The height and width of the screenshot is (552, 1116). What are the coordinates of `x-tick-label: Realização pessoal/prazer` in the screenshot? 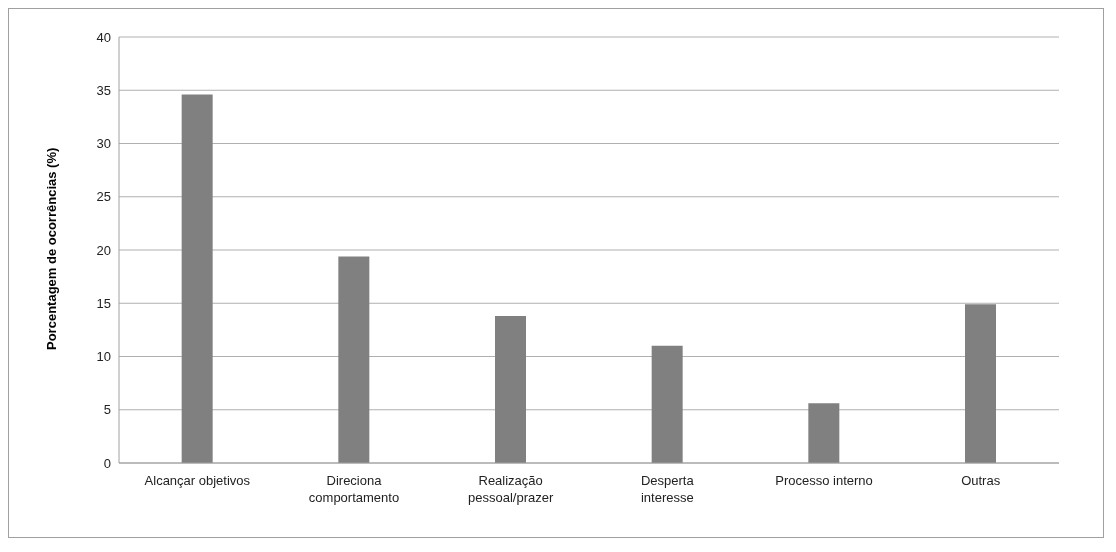 It's located at (511, 489).